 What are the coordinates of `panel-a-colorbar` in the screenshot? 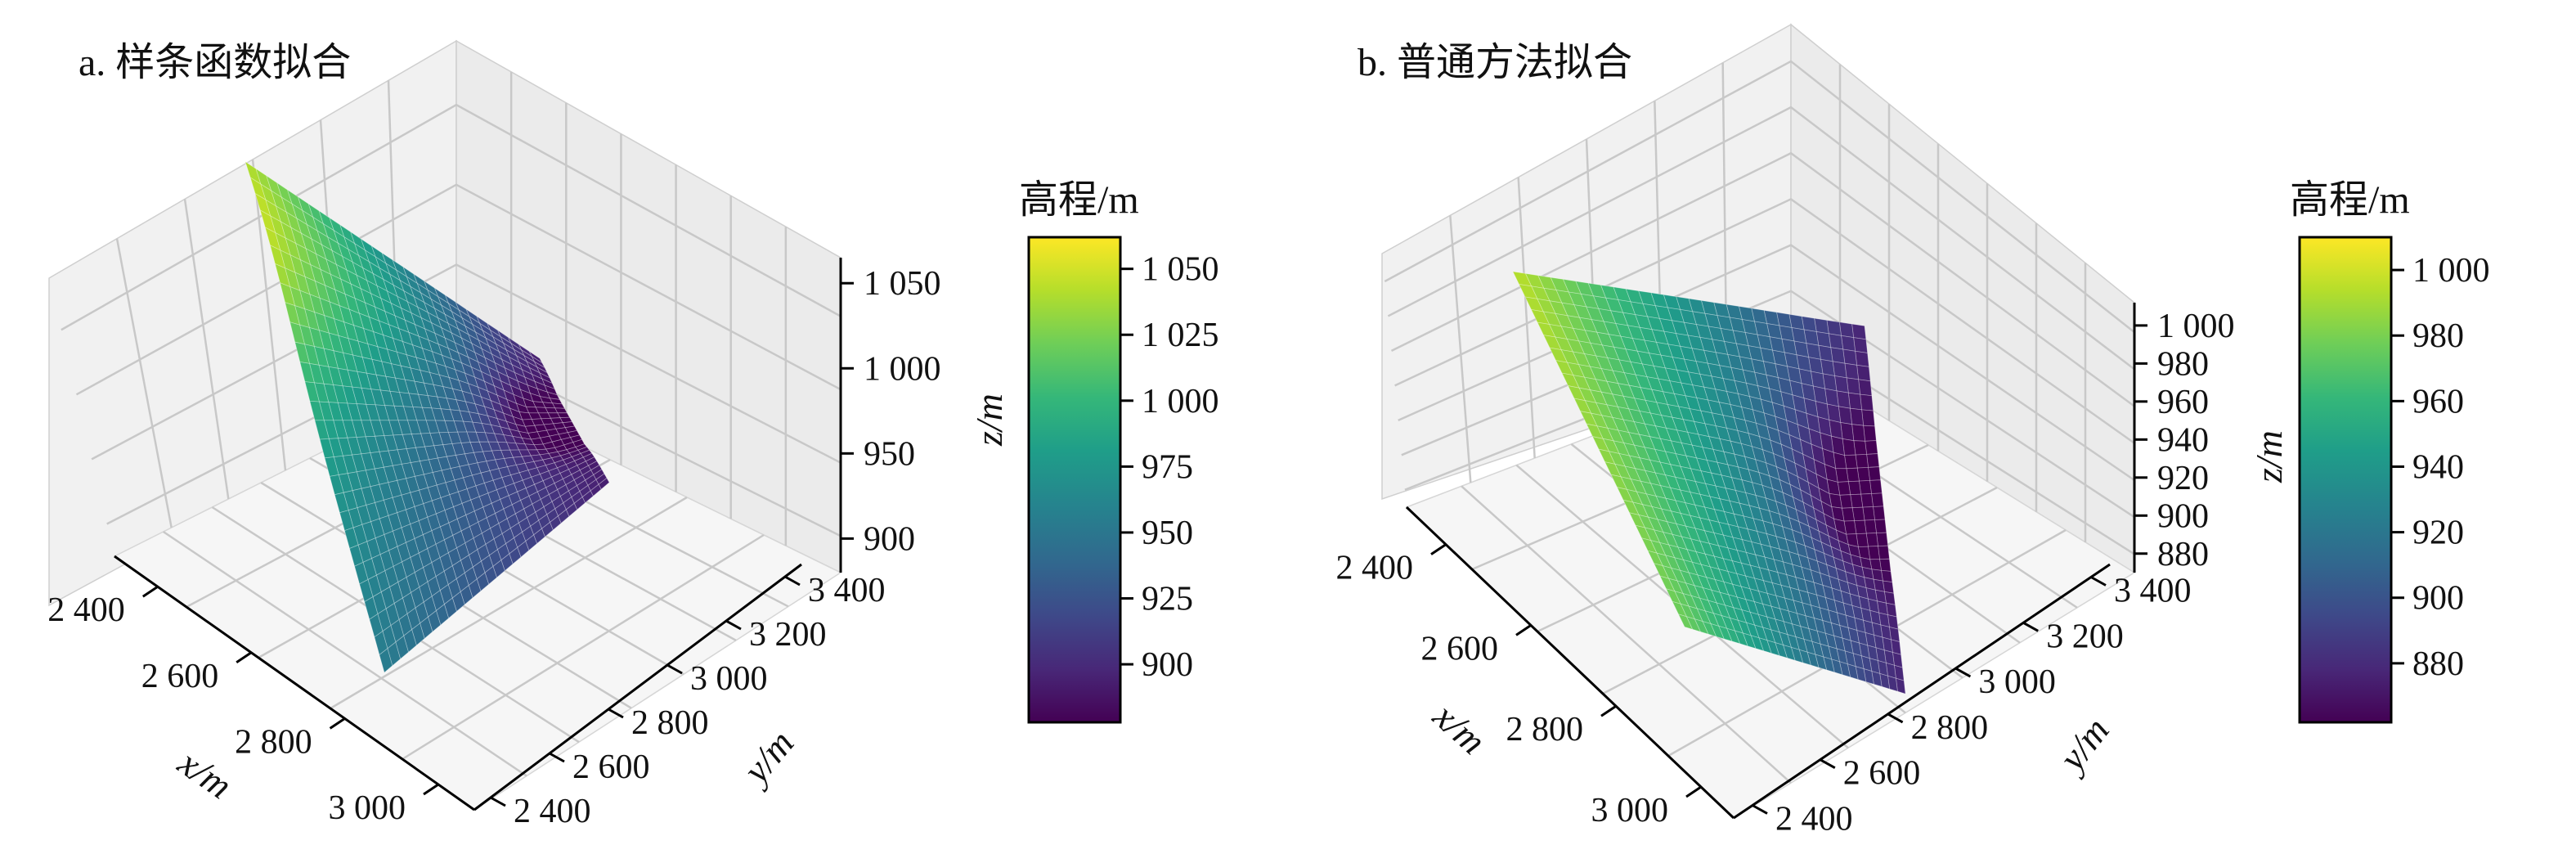 It's located at (1074, 479).